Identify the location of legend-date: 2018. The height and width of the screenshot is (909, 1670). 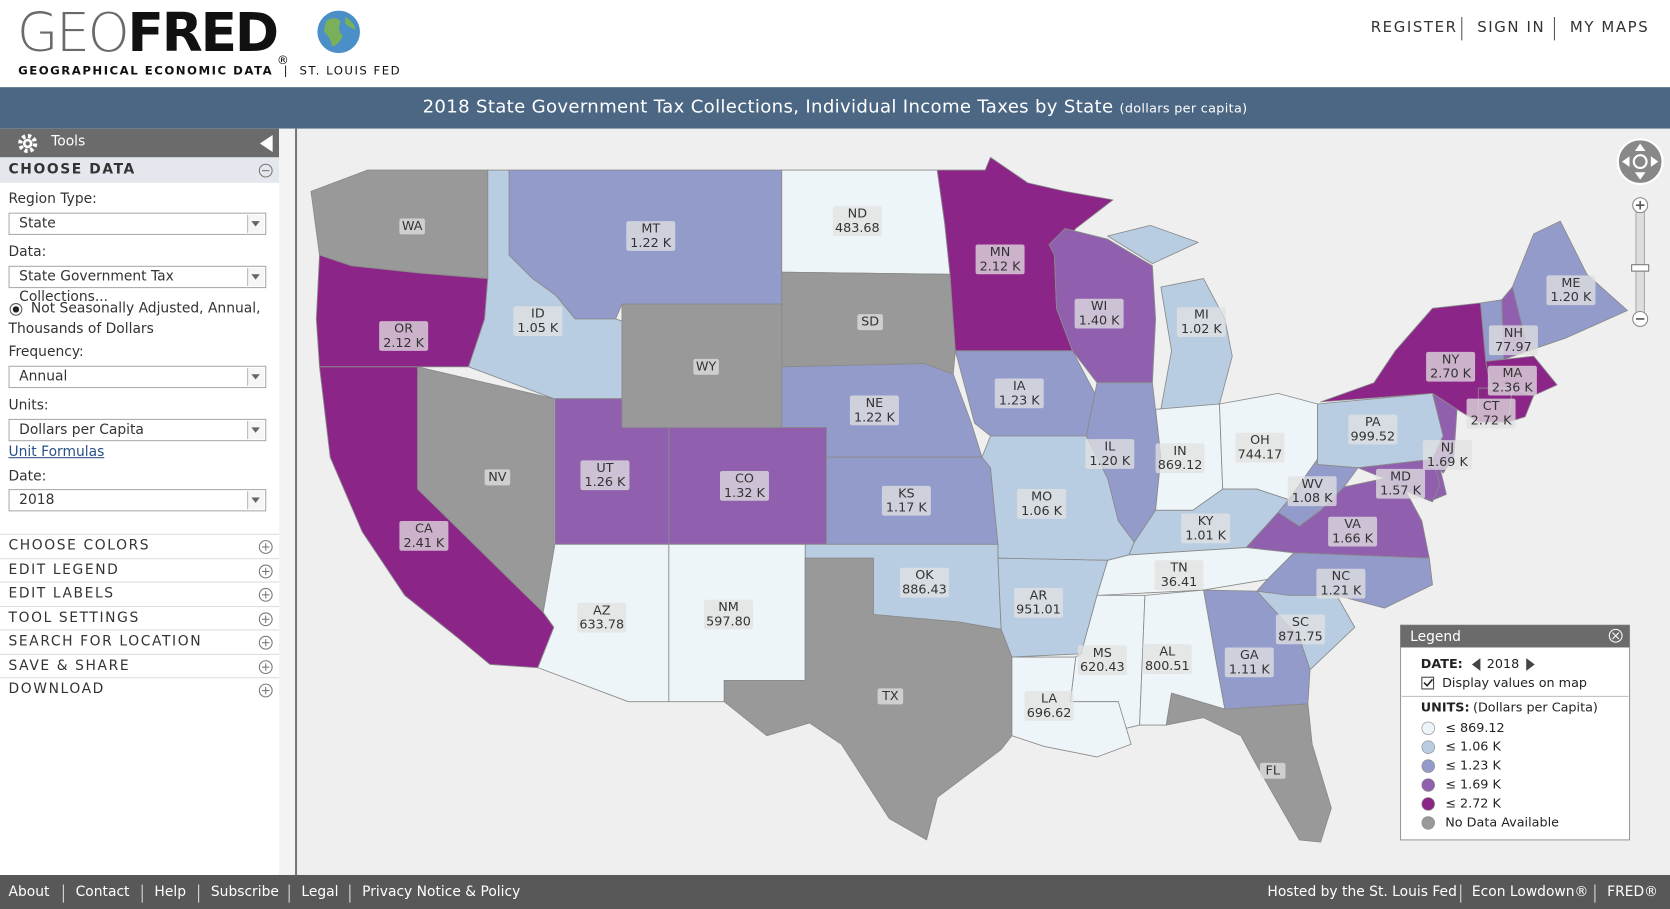
(1503, 664).